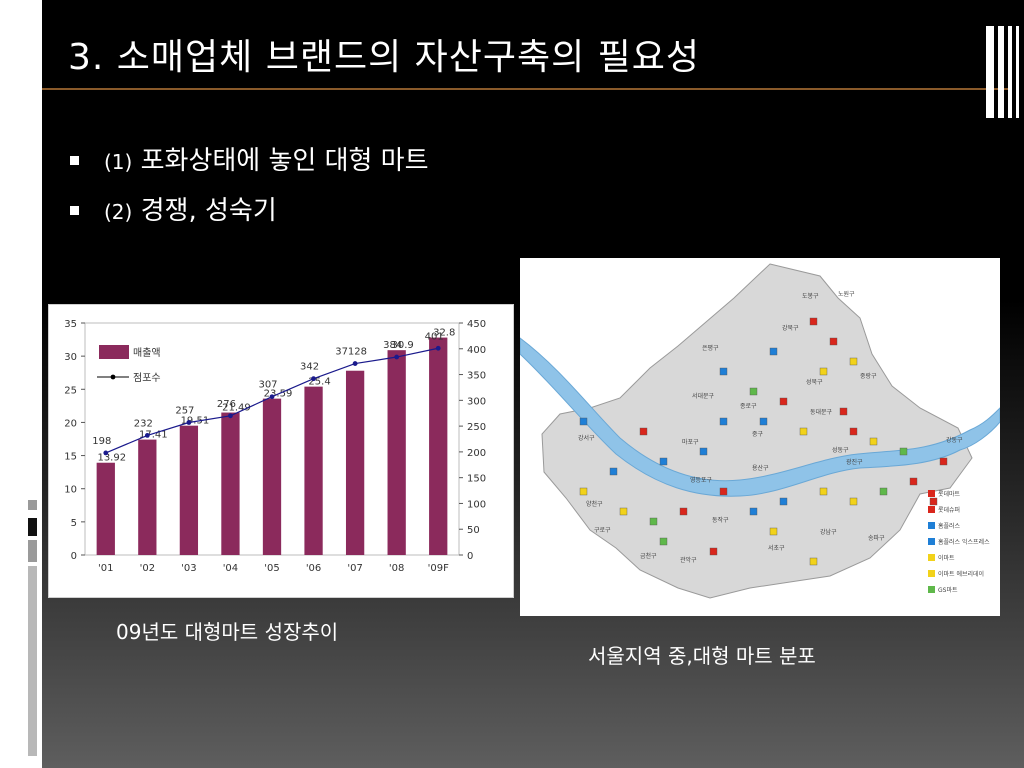 This screenshot has height=768, width=1024. What do you see at coordinates (313, 568) in the screenshot?
I see `x-tick-label: '06` at bounding box center [313, 568].